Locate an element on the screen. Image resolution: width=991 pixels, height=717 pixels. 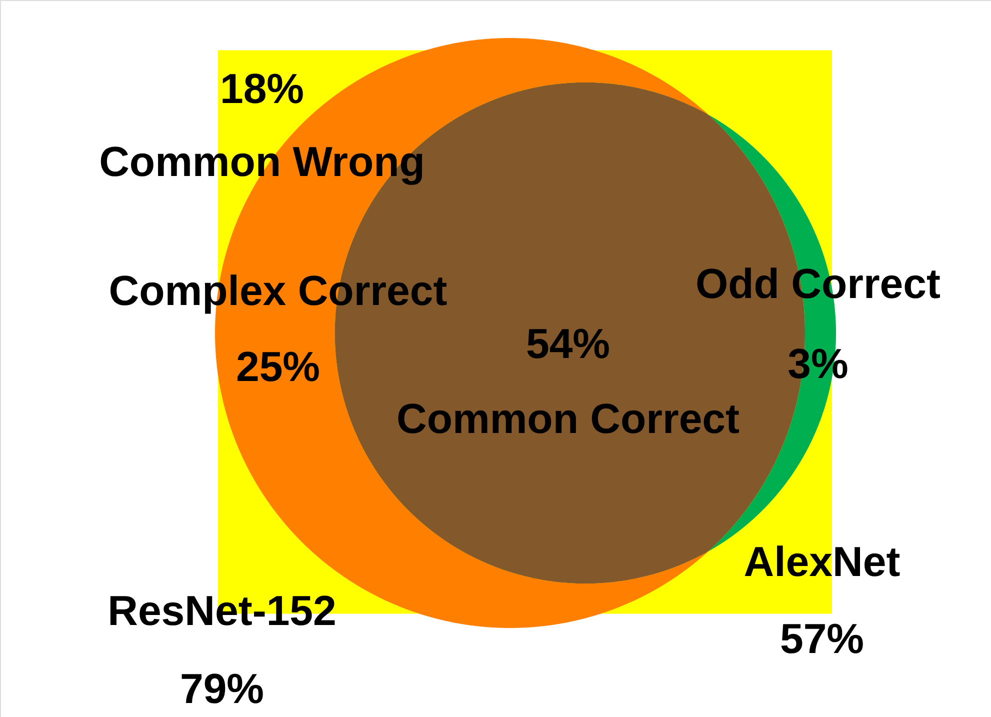
category-label: ResNet-152 is located at coordinates (222, 610).